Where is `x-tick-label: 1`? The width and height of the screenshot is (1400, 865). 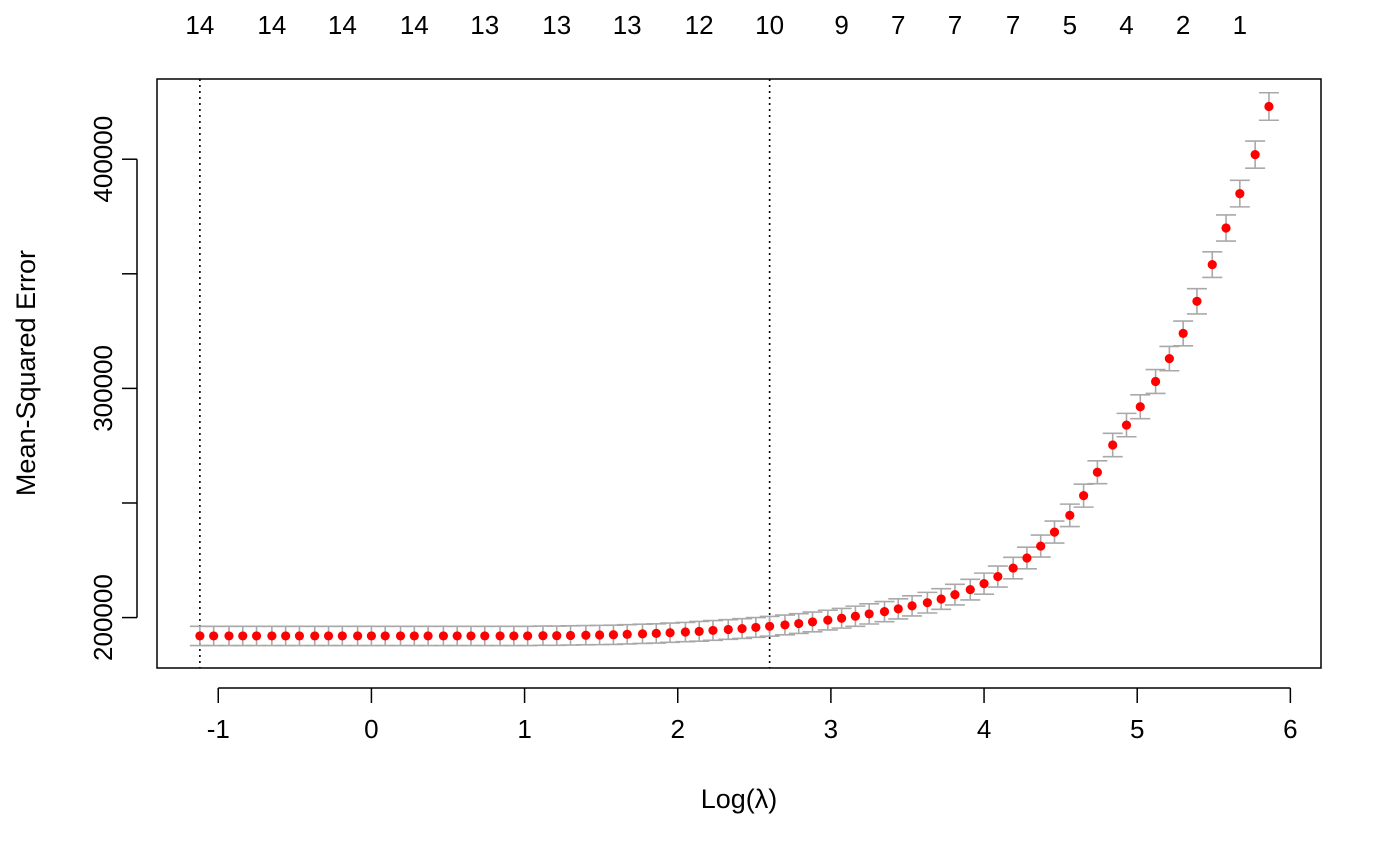 x-tick-label: 1 is located at coordinates (524, 729).